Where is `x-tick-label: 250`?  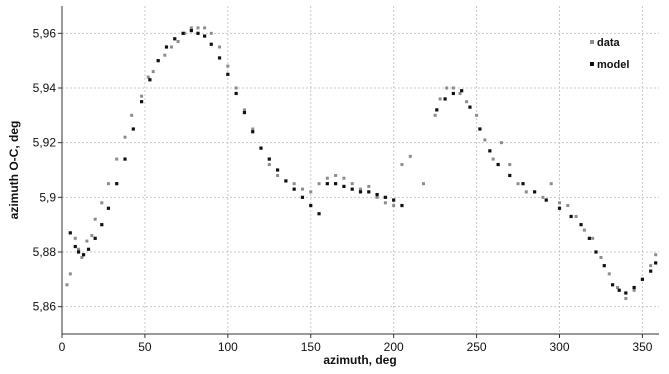 x-tick-label: 250 is located at coordinates (477, 347).